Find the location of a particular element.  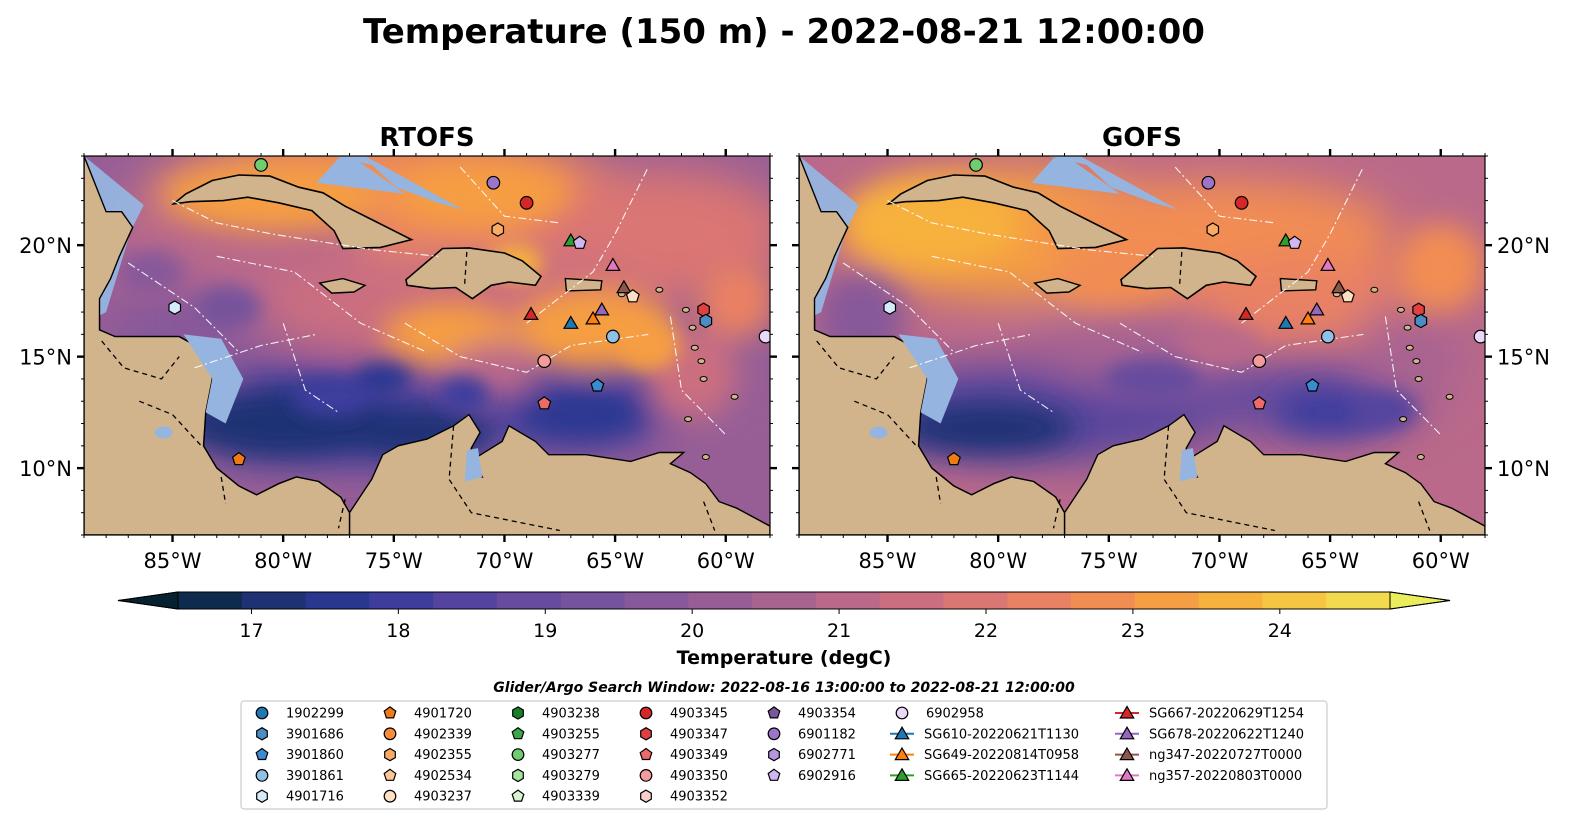

lake-nicaragua is located at coordinates (163, 432).